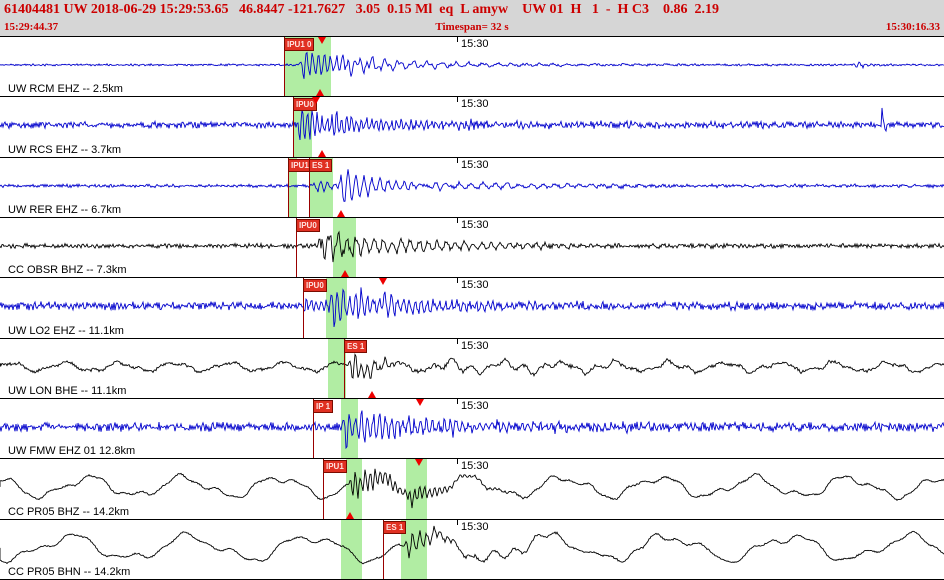  What do you see at coordinates (912, 27) in the screenshot?
I see `window-end-time: 15:30:16.33` at bounding box center [912, 27].